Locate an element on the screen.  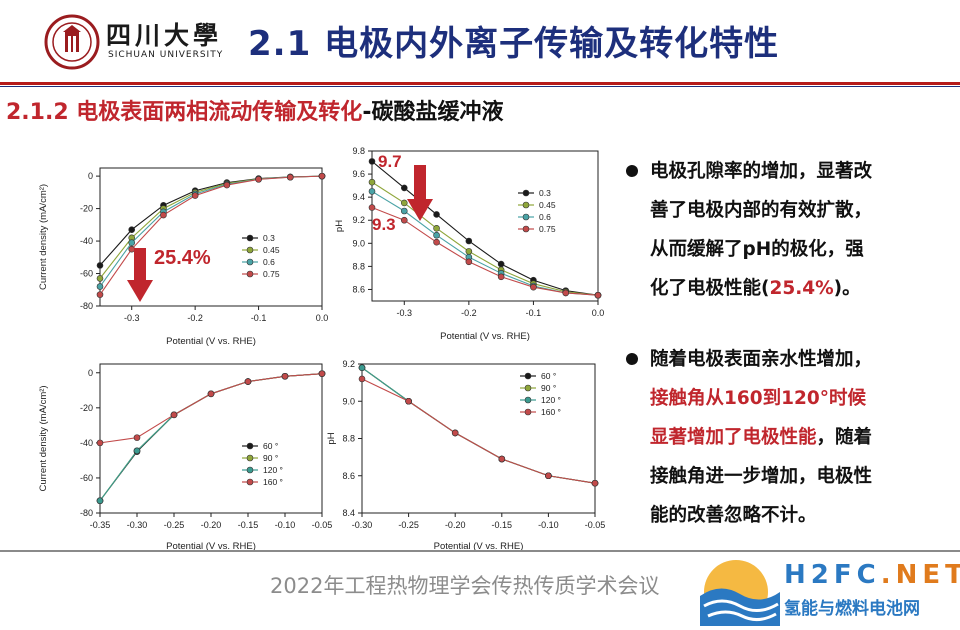
footer-divider is located at coordinates (480, 551).